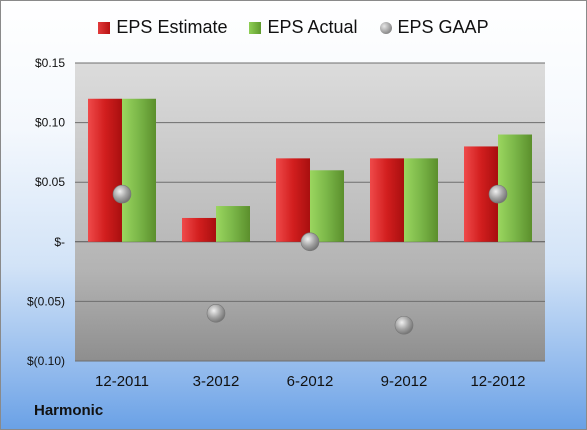  What do you see at coordinates (497, 381) in the screenshot?
I see `x-tick-label: 12-2012` at bounding box center [497, 381].